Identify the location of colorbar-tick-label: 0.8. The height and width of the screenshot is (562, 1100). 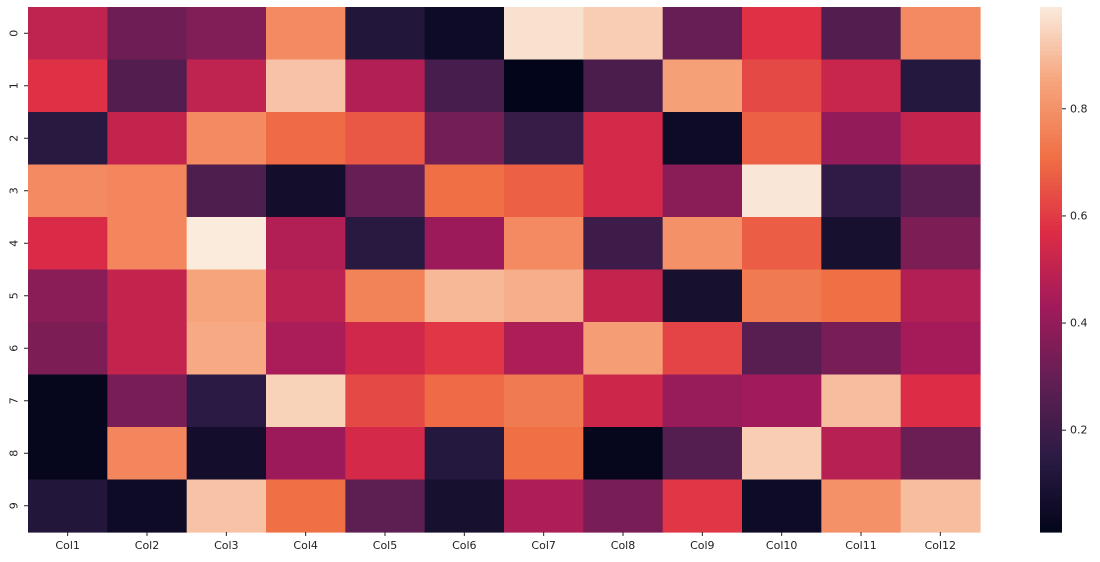
(1079, 108).